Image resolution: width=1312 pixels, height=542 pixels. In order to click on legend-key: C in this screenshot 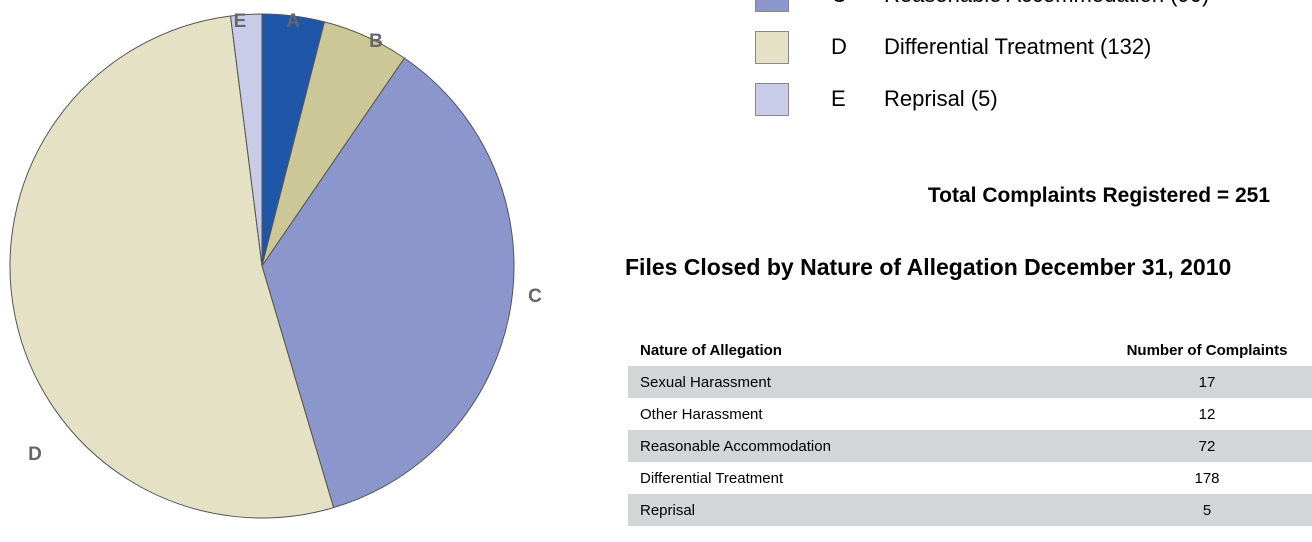, I will do `click(839, 4)`.